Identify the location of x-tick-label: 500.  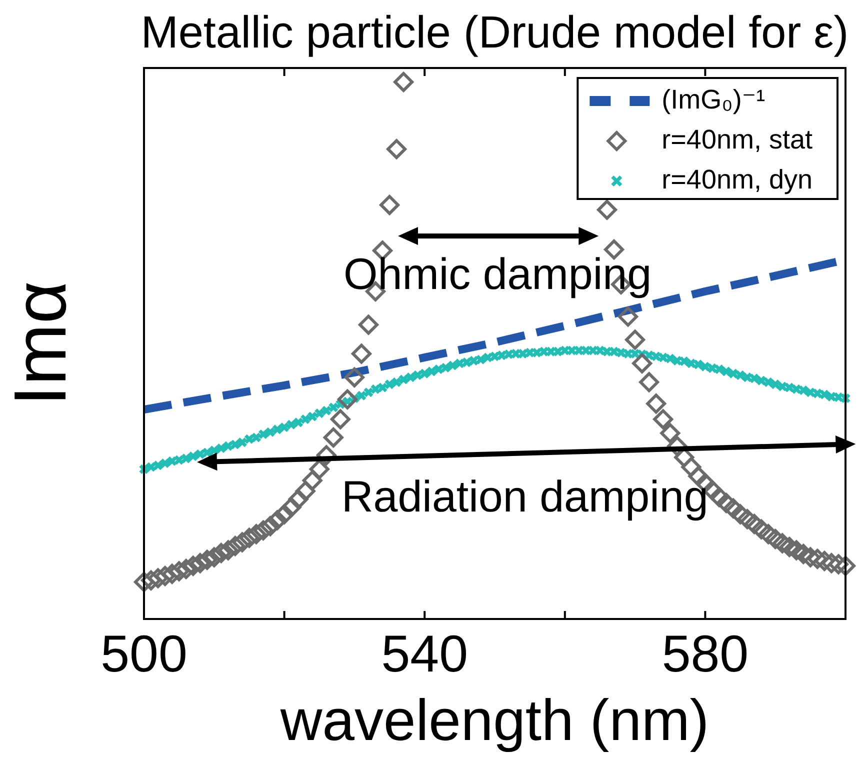
(144, 654).